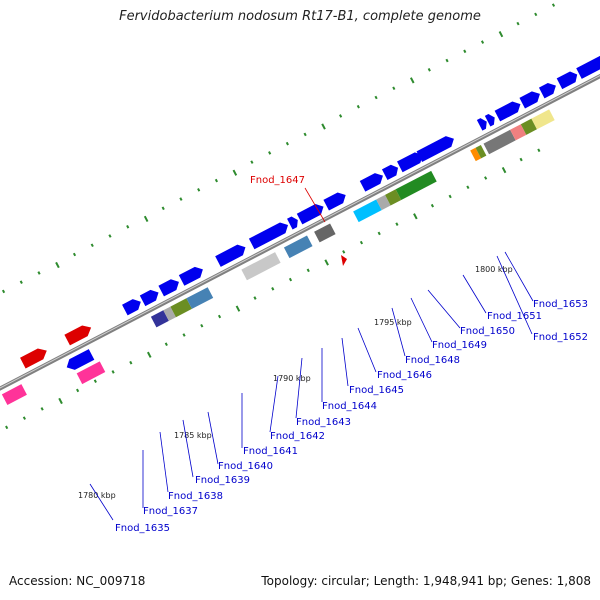 The width and height of the screenshot is (600, 600). Describe the element at coordinates (560, 337) in the screenshot. I see `gene-label-fnod-1652: Fnod_1652` at that location.